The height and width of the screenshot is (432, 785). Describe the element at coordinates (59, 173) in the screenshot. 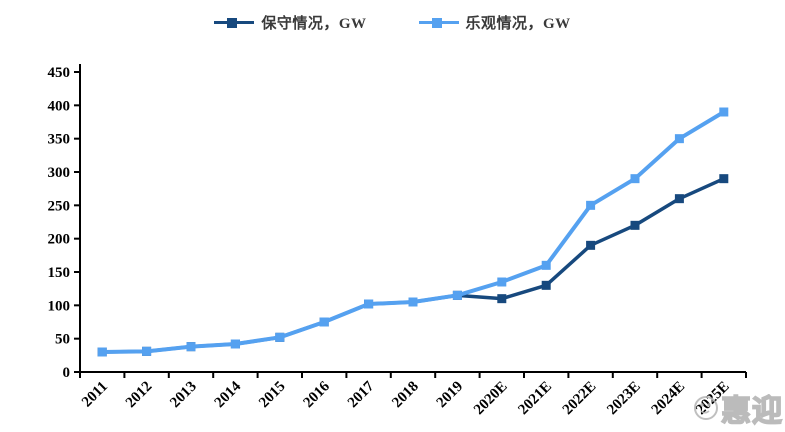

I see `y-axis-tick-label: 300` at that location.